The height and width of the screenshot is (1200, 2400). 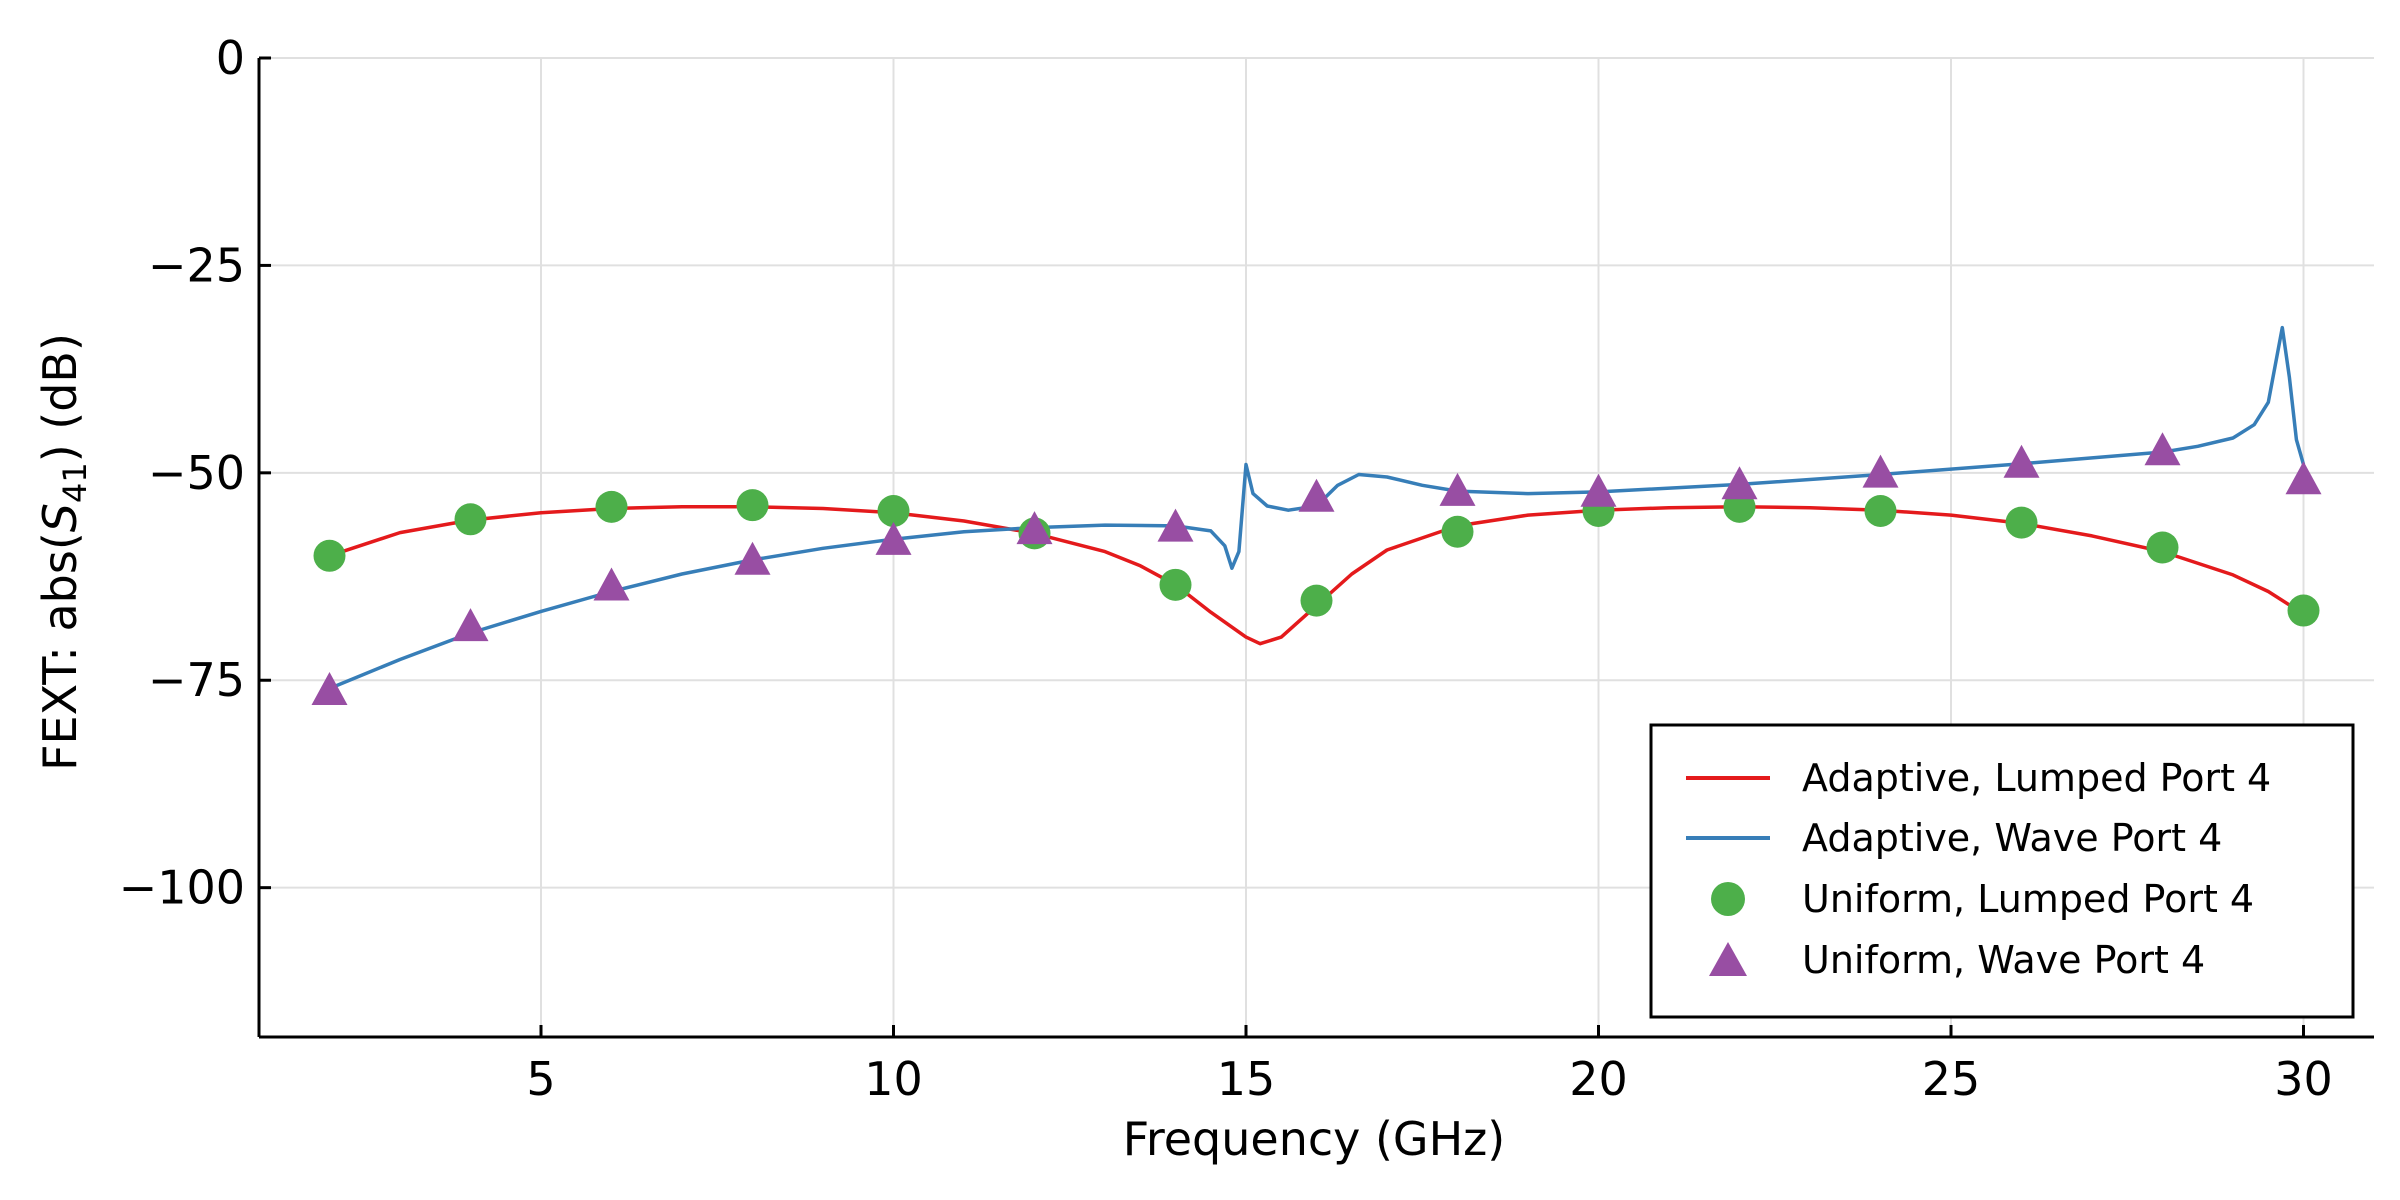 What do you see at coordinates (1314, 1139) in the screenshot?
I see `x-axis-label: Frequency (GHz)` at bounding box center [1314, 1139].